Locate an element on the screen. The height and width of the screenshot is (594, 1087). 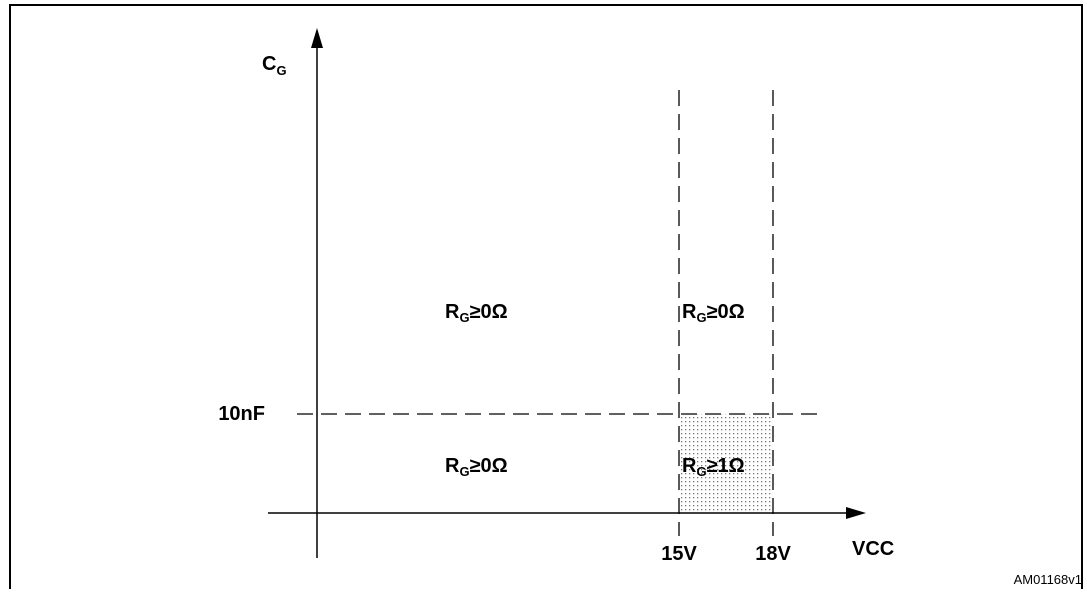
y-label-main: C is located at coordinates (269, 64).